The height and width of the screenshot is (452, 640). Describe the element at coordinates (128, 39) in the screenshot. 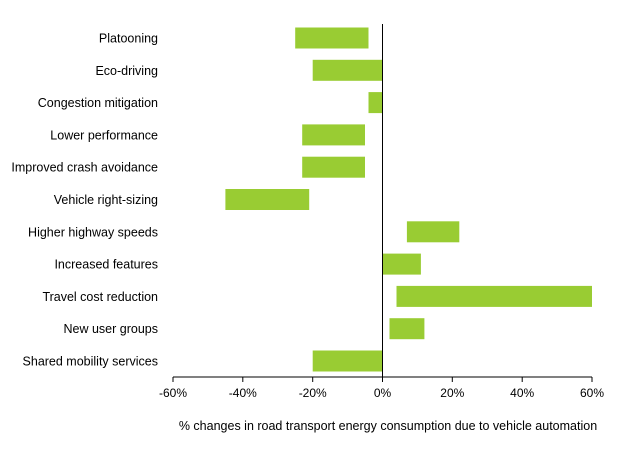

I see `category-label-platooning: Platooning` at that location.